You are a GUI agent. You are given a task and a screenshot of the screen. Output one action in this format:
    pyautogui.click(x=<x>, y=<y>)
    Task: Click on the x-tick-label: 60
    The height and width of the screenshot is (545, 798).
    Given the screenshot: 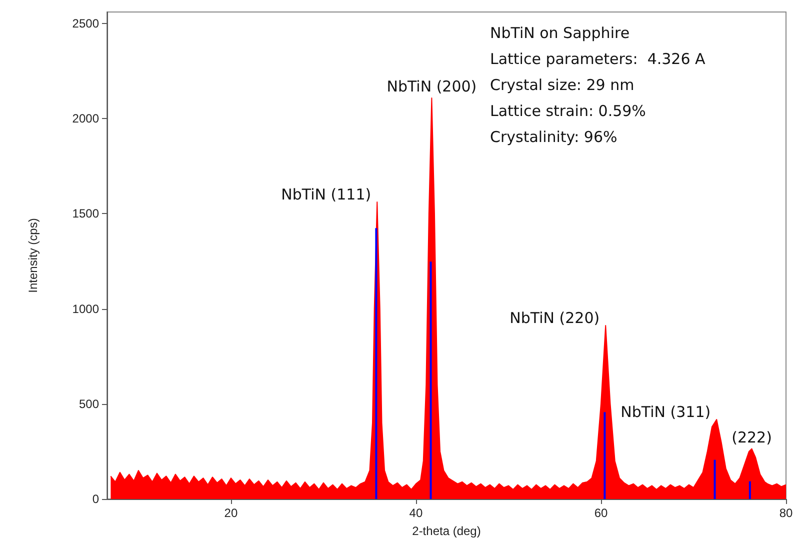 What is the action you would take?
    pyautogui.click(x=601, y=513)
    